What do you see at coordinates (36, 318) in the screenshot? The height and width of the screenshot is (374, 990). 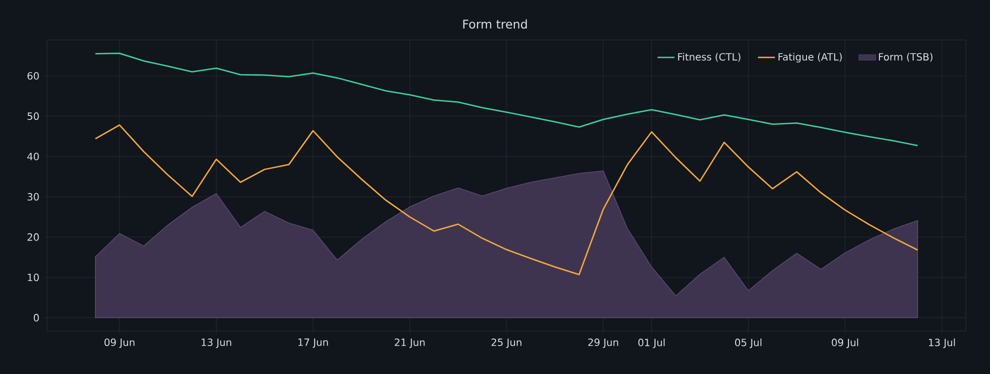 I see `y-tick-label: 0` at bounding box center [36, 318].